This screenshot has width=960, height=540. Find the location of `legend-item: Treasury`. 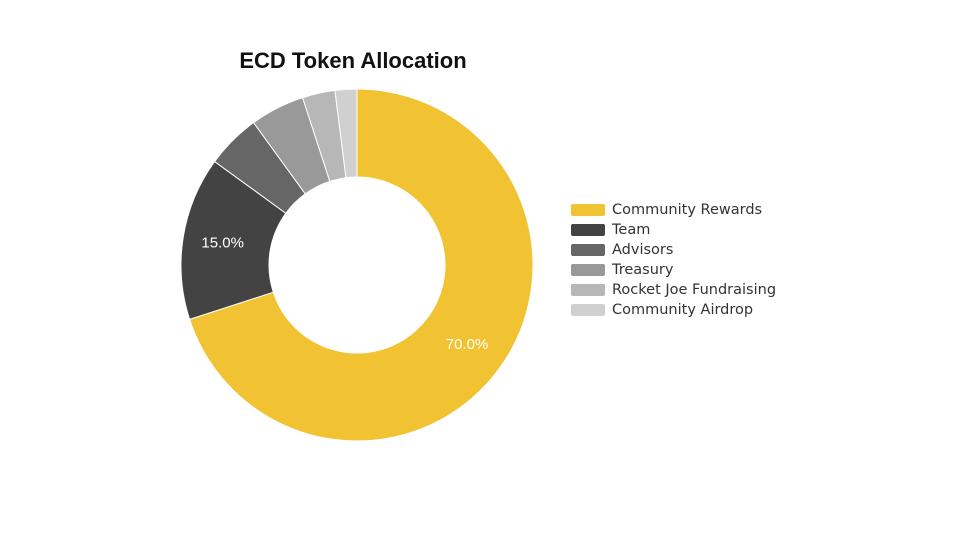

legend-item: Treasury is located at coordinates (673, 270).